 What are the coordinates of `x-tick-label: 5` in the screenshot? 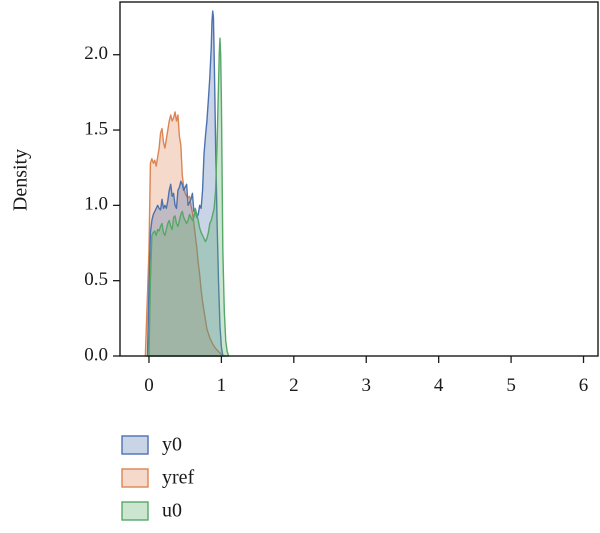 It's located at (511, 385).